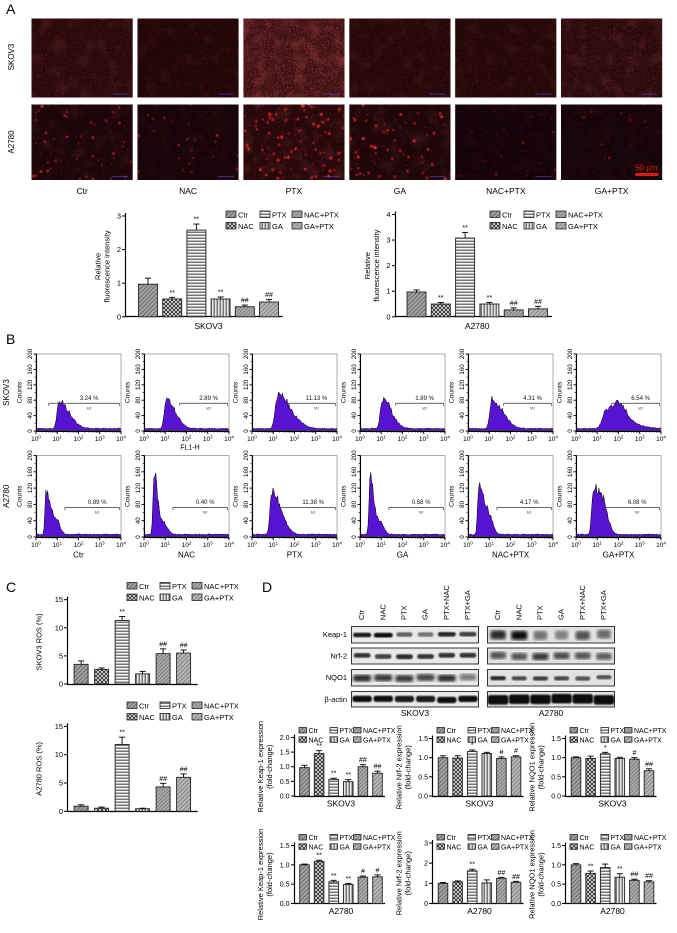 This screenshot has width=677, height=933. What do you see at coordinates (646, 168) in the screenshot?
I see `svg-text: 50 μm` at bounding box center [646, 168].